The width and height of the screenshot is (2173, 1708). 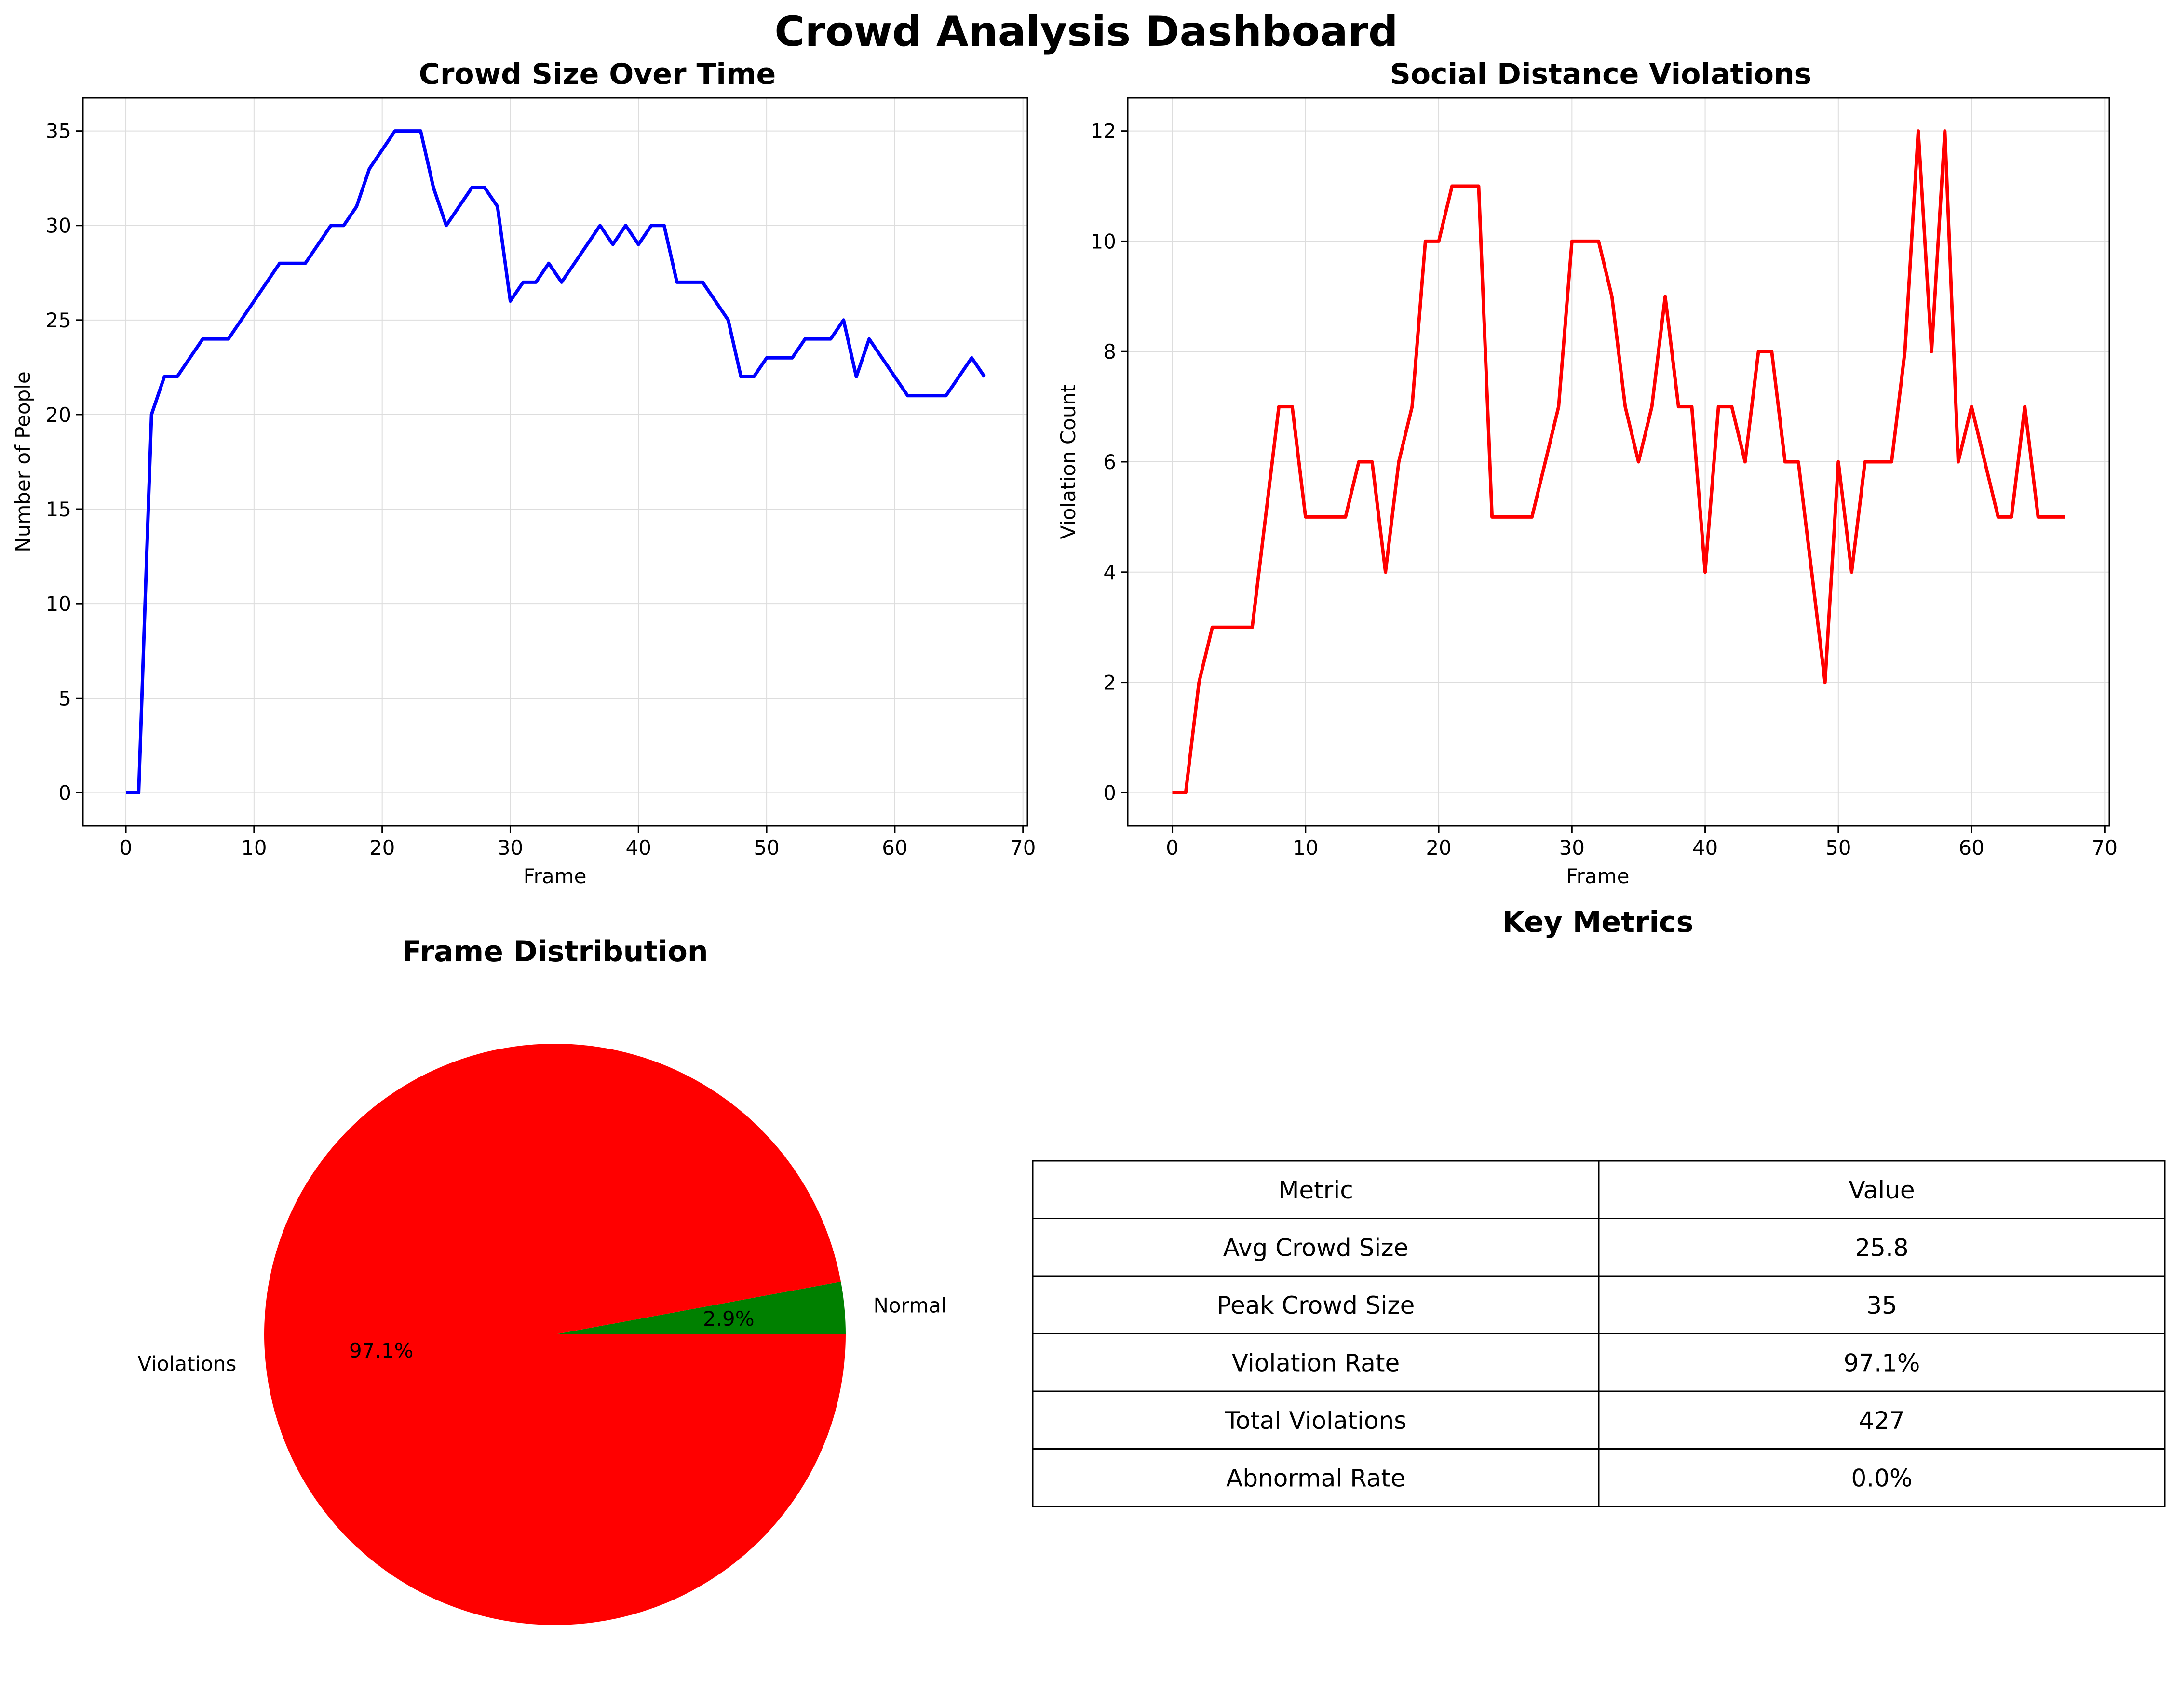 I want to click on pie-pct-violations: 97.1%, so click(x=381, y=1350).